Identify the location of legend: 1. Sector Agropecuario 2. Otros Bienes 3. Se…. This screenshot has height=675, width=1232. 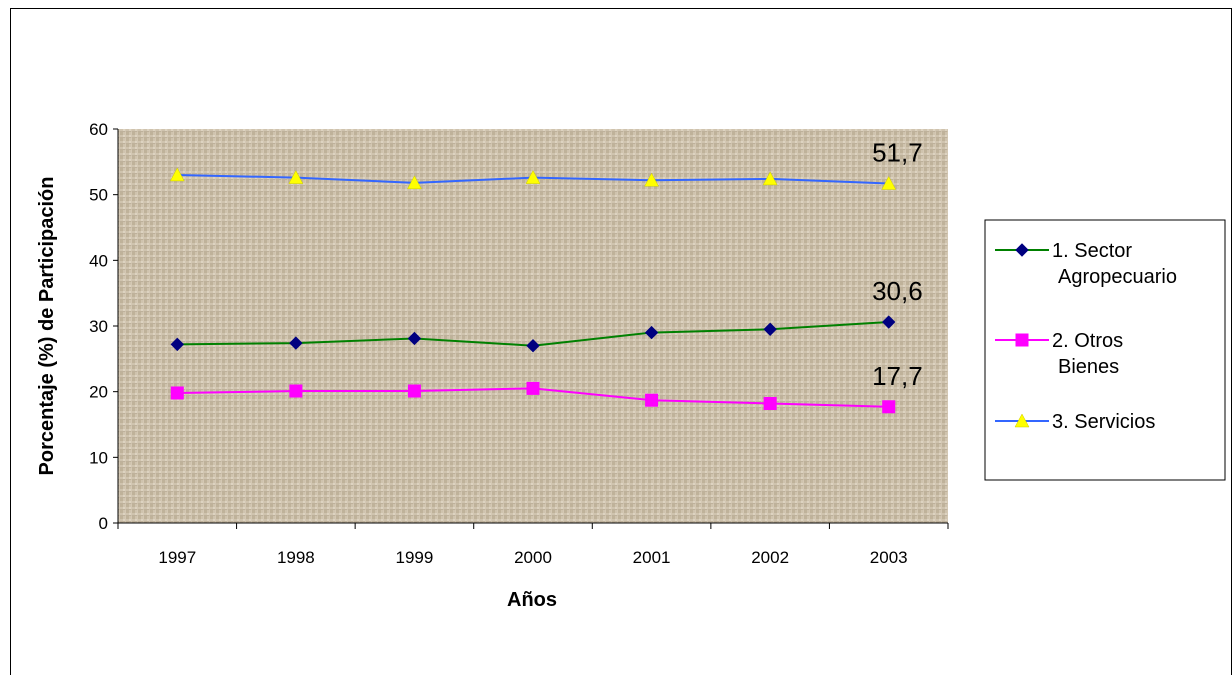
(1105, 350).